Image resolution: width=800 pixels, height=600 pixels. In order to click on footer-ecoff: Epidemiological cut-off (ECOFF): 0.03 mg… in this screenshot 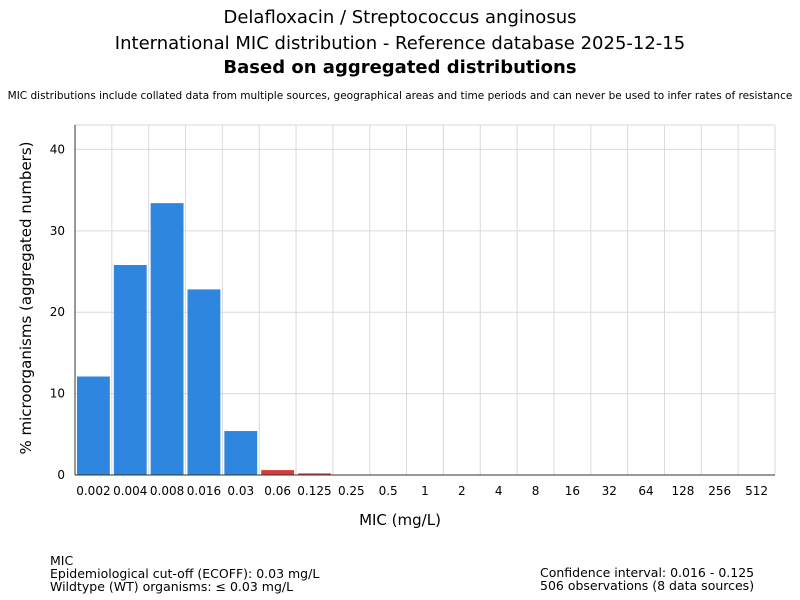, I will do `click(185, 573)`.